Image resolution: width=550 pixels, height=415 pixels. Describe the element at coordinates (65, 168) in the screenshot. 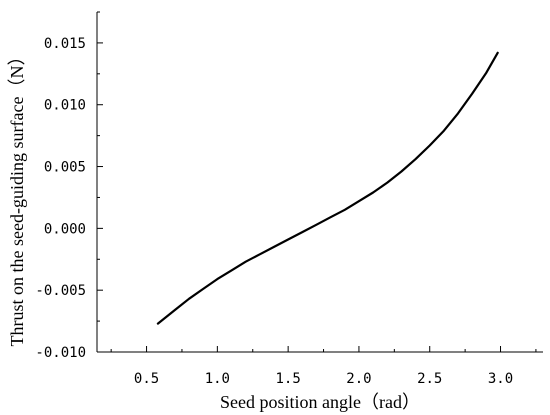

I see `y-tick-label: 0.005` at that location.